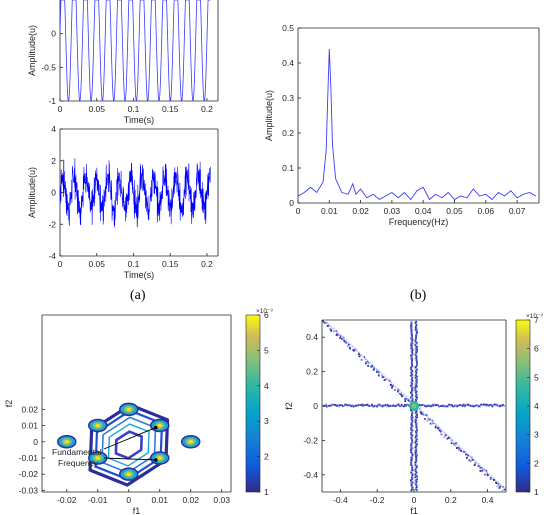 The image size is (550, 515). Describe the element at coordinates (67, 441) in the screenshot. I see `hotspot-peak` at that location.